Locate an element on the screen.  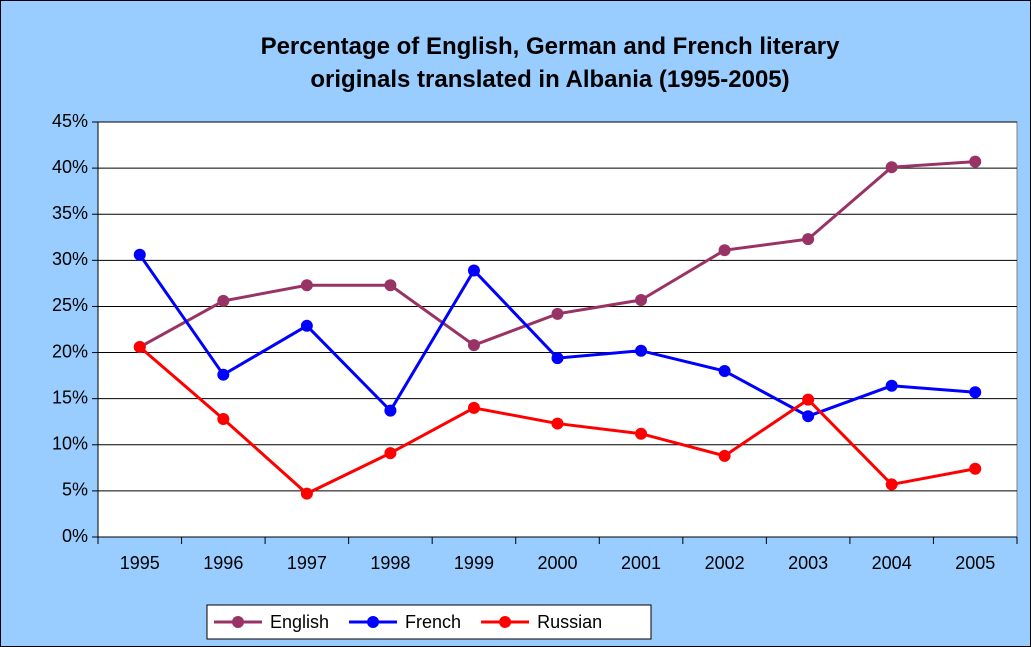
y-tick-label: 25% is located at coordinates (70, 305).